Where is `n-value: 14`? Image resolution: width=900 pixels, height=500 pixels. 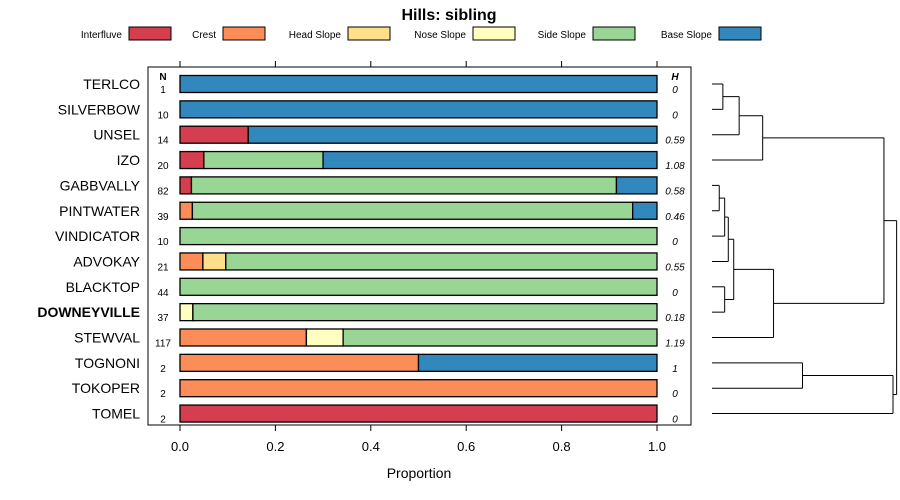
n-value: 14 is located at coordinates (163, 141).